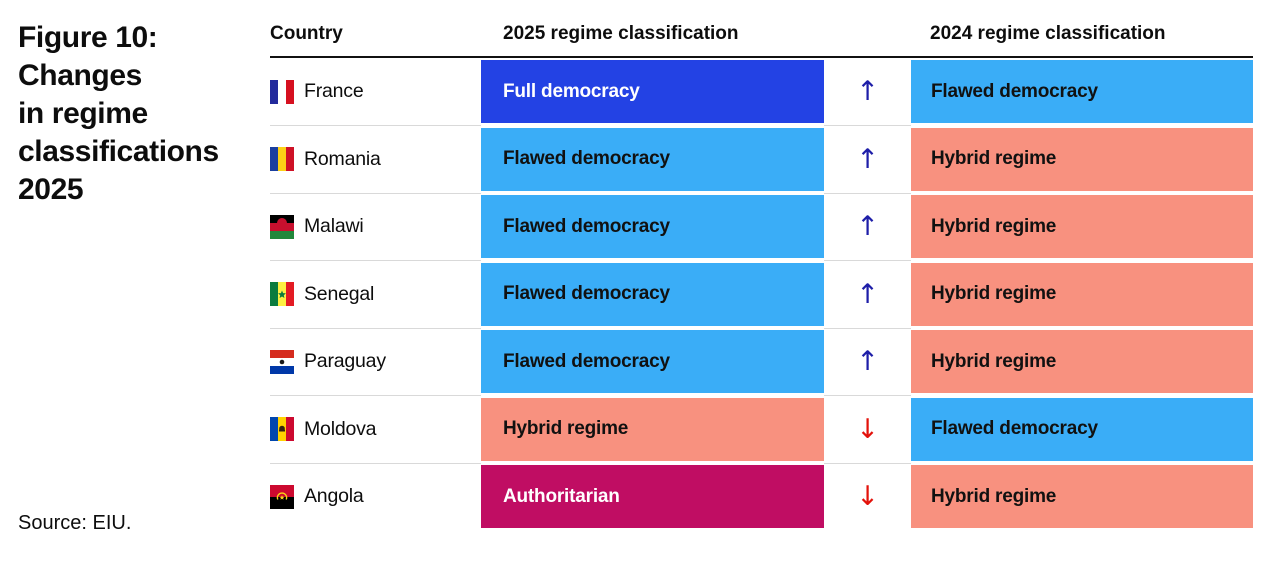  I want to click on country-cell: Malawi, so click(375, 228).